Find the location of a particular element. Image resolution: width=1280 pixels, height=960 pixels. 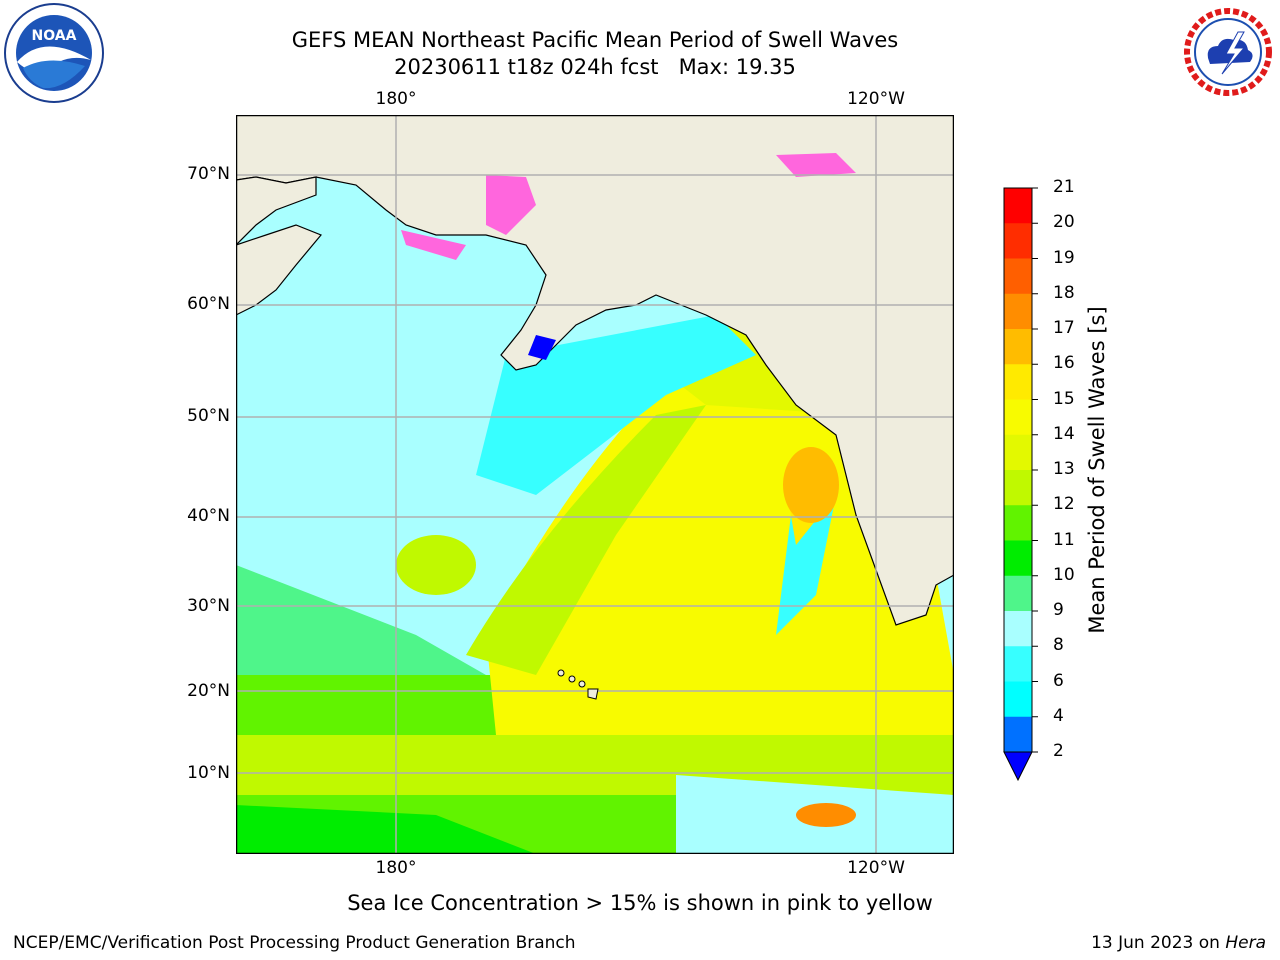

colorbar-tick-label: 16 is located at coordinates (1064, 363).